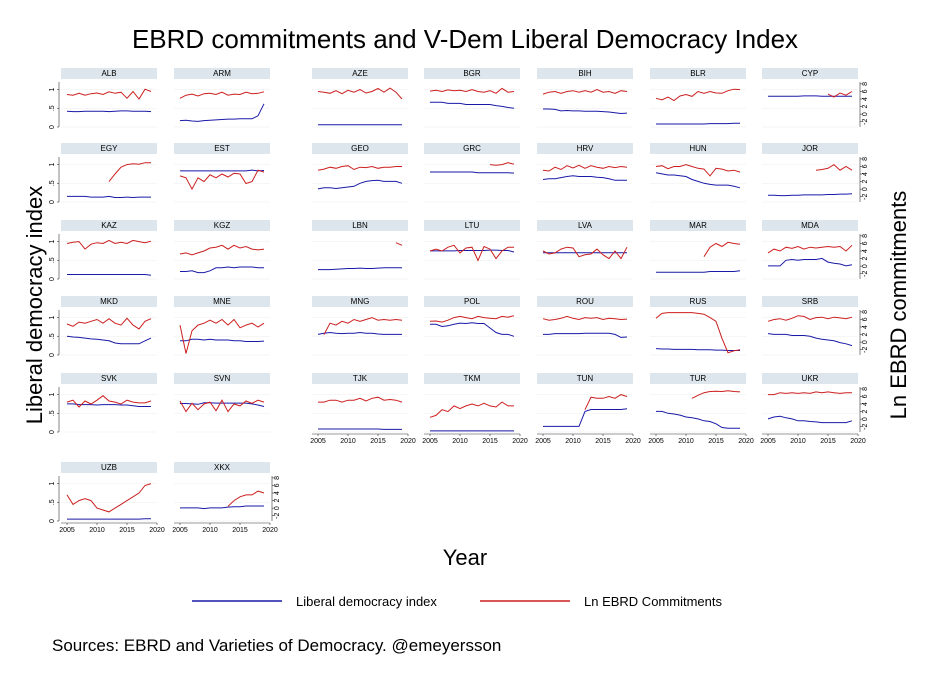  What do you see at coordinates (363, 409) in the screenshot?
I see `panel-tjk: TJK 2005 2010 2015 2020` at bounding box center [363, 409].